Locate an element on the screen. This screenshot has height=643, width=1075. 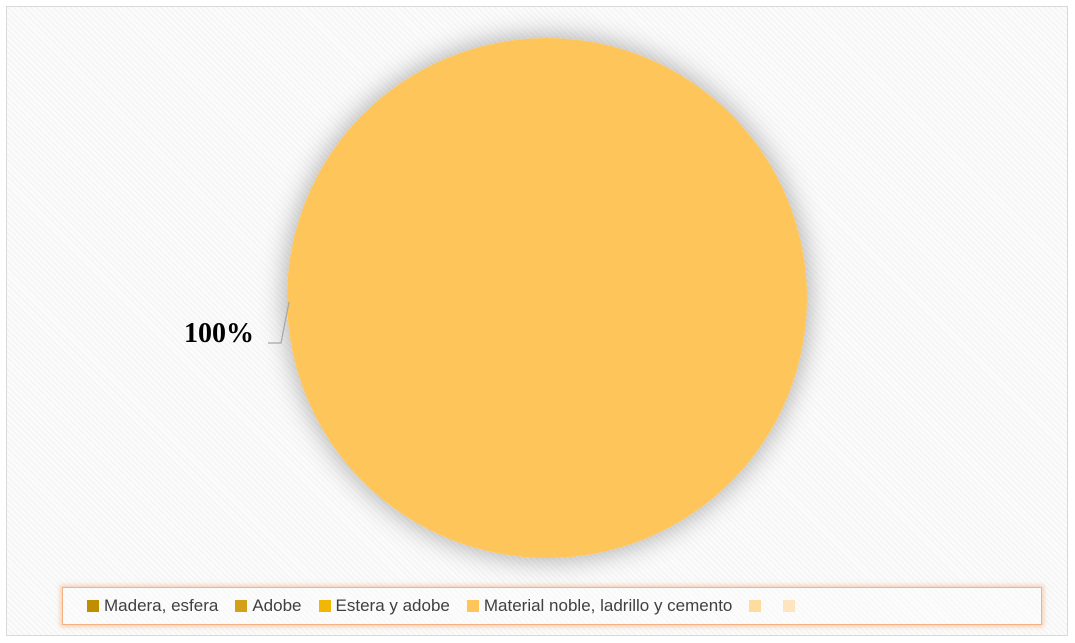
legend-item: Estera y adobe is located at coordinates (384, 606).